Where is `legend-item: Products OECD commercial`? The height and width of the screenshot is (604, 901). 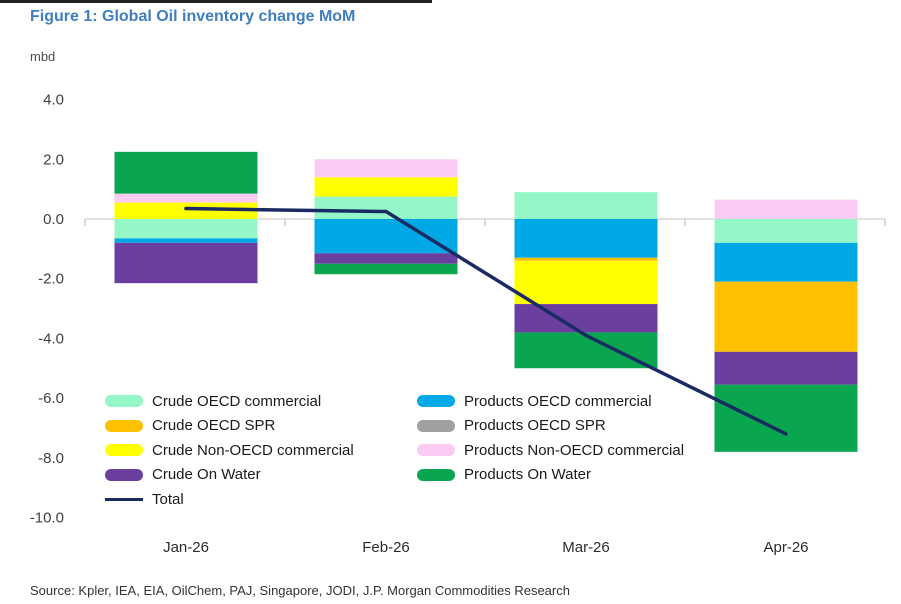
legend-item: Products OECD commercial is located at coordinates (550, 401).